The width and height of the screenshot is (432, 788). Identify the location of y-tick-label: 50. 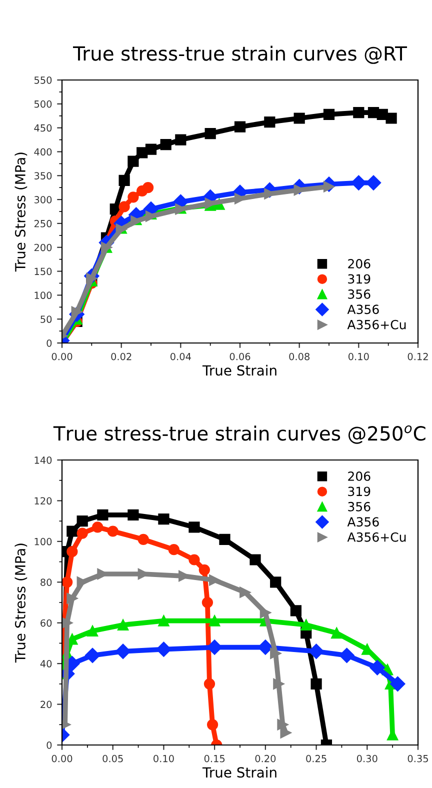
(46, 319).